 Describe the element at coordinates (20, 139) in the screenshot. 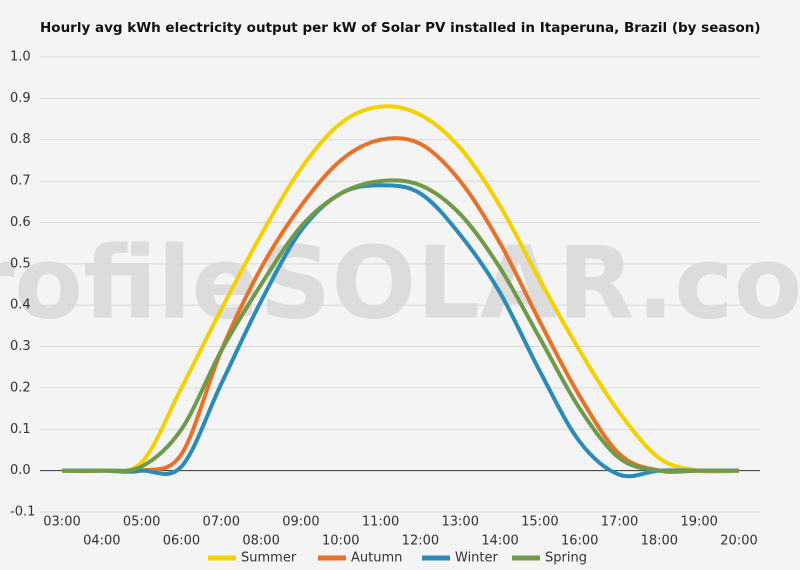

I see `y-tick-label: 0.8` at that location.